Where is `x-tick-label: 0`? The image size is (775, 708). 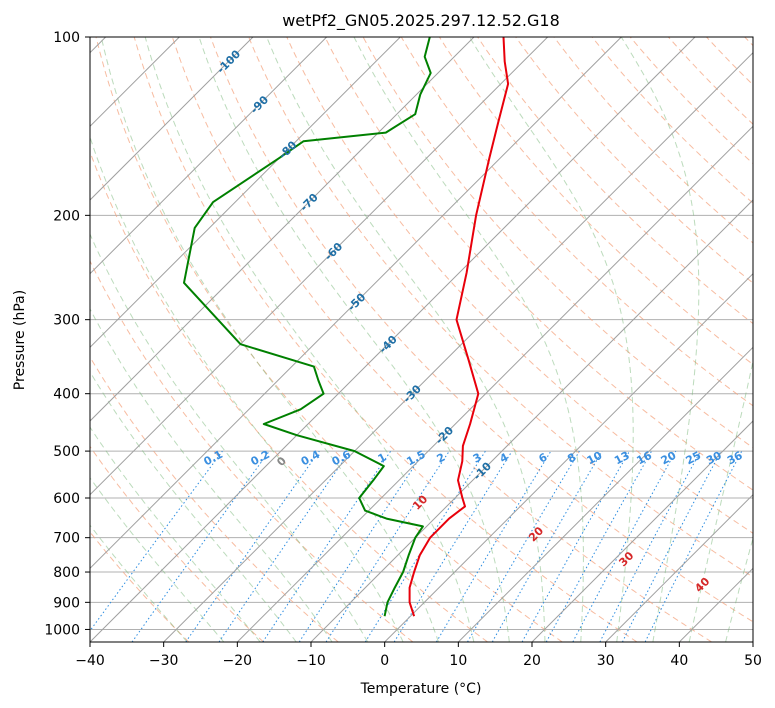 x-tick-label: 0 is located at coordinates (384, 661).